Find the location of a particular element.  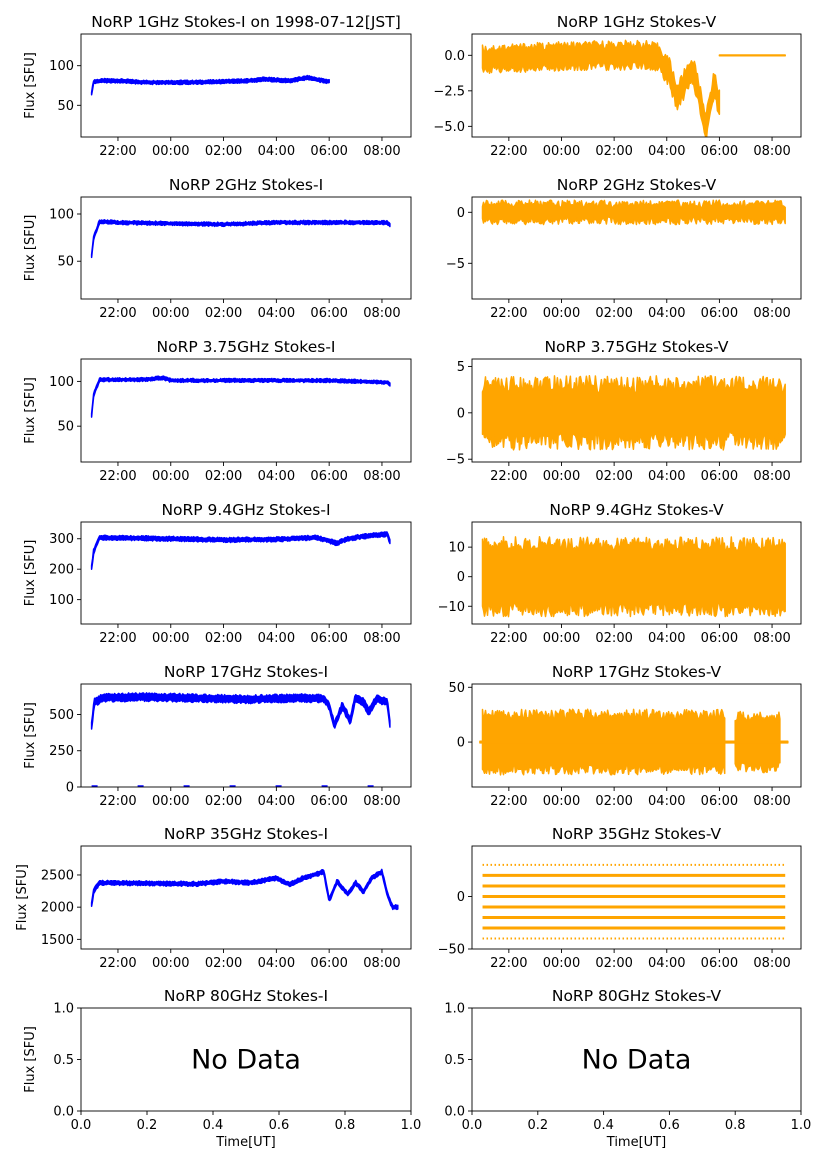

series-1-band is located at coordinates (752, 55).